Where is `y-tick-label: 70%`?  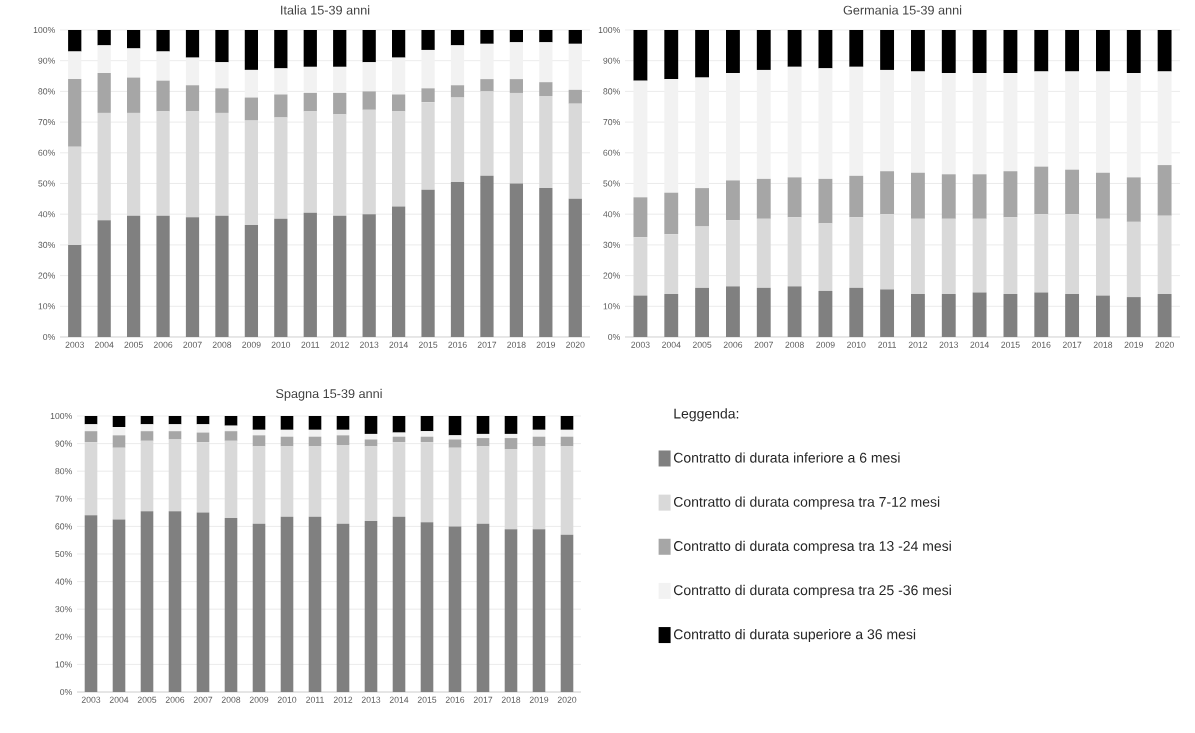 y-tick-label: 70% is located at coordinates (46, 122).